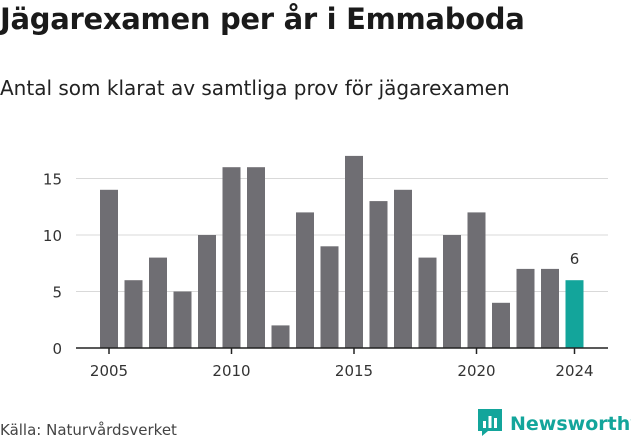 Image resolution: width=631 pixels, height=441 pixels. I want to click on y-tick-label: 0, so click(57, 349).